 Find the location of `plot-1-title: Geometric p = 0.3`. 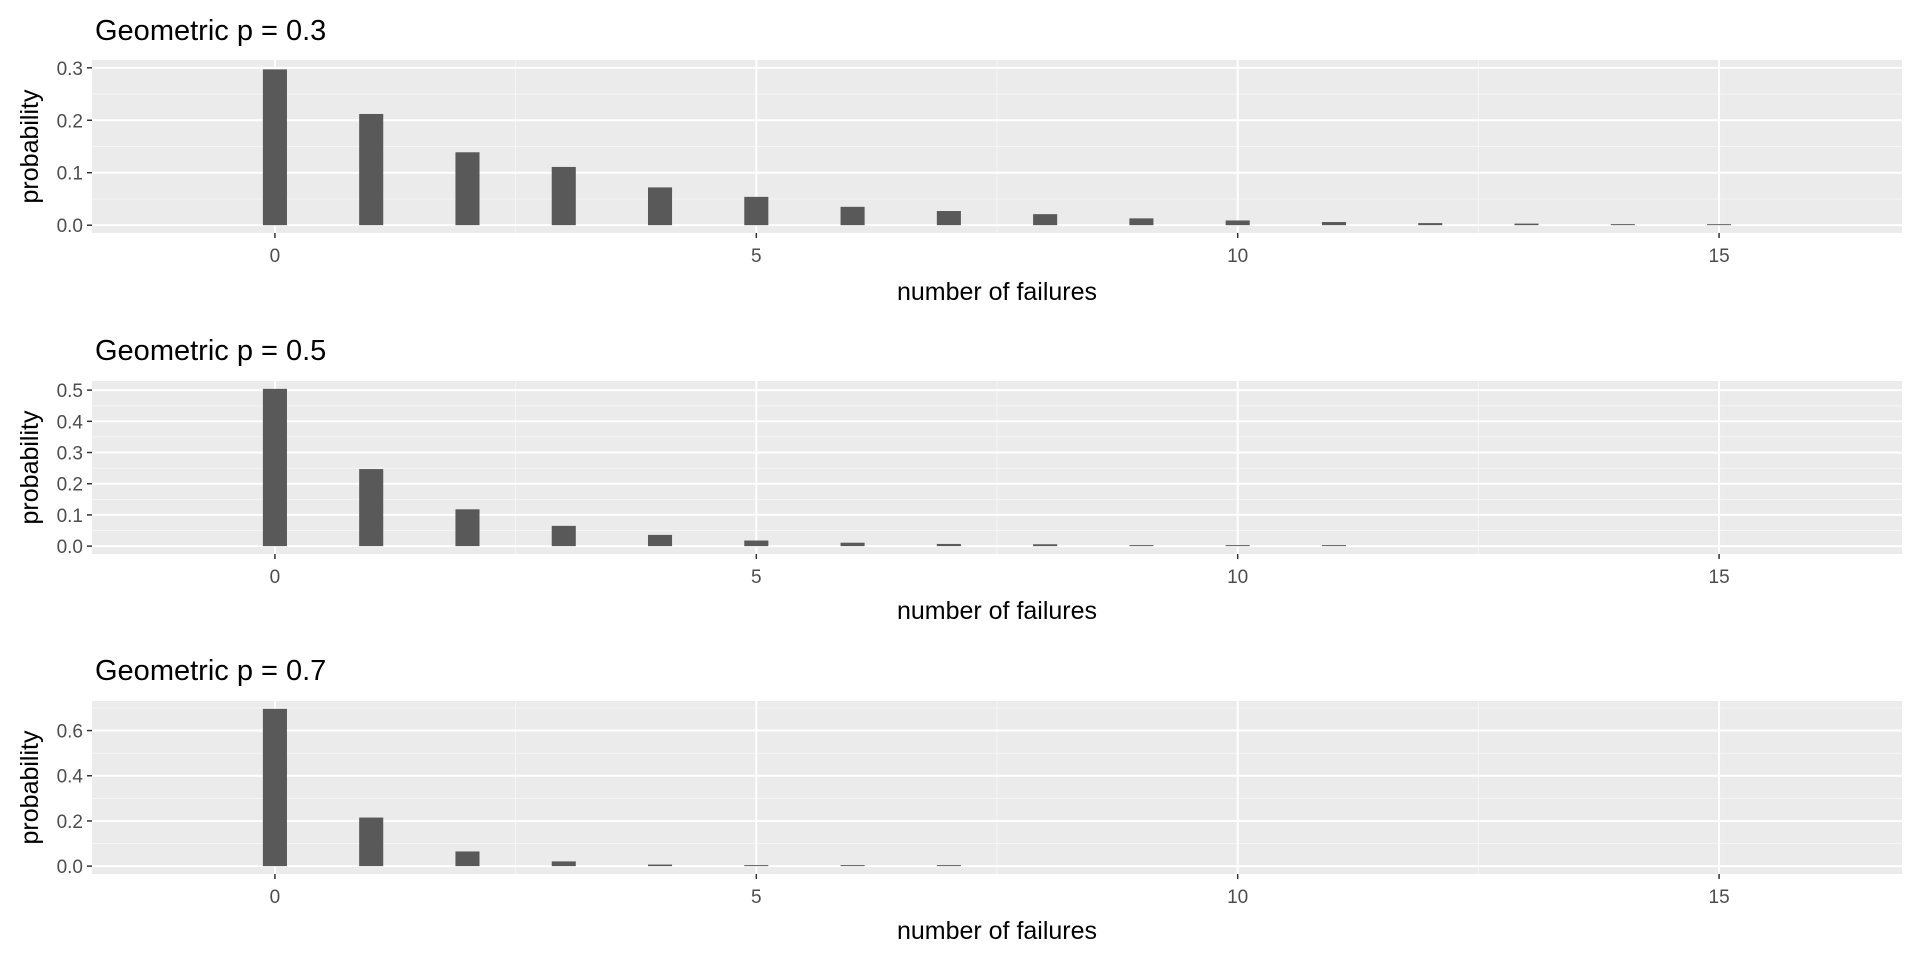

plot-1-title: Geometric p = 0.3 is located at coordinates (210, 31).